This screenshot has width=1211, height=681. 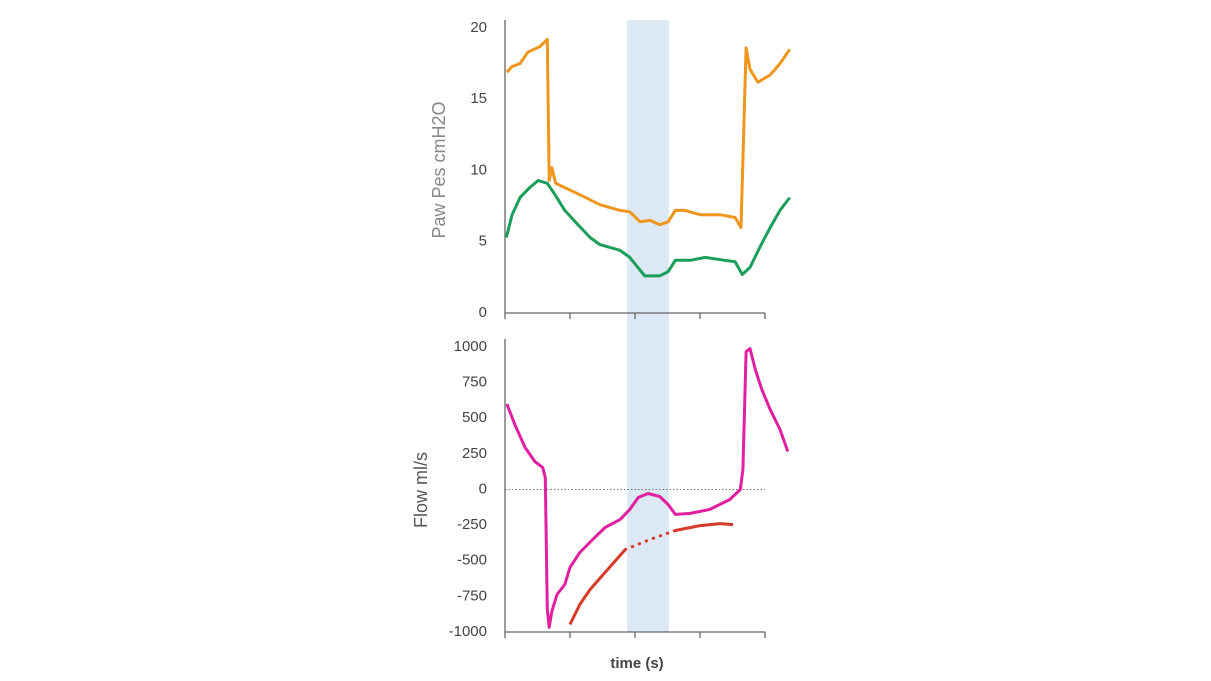 I want to click on y-tick-label: -250, so click(x=472, y=524).